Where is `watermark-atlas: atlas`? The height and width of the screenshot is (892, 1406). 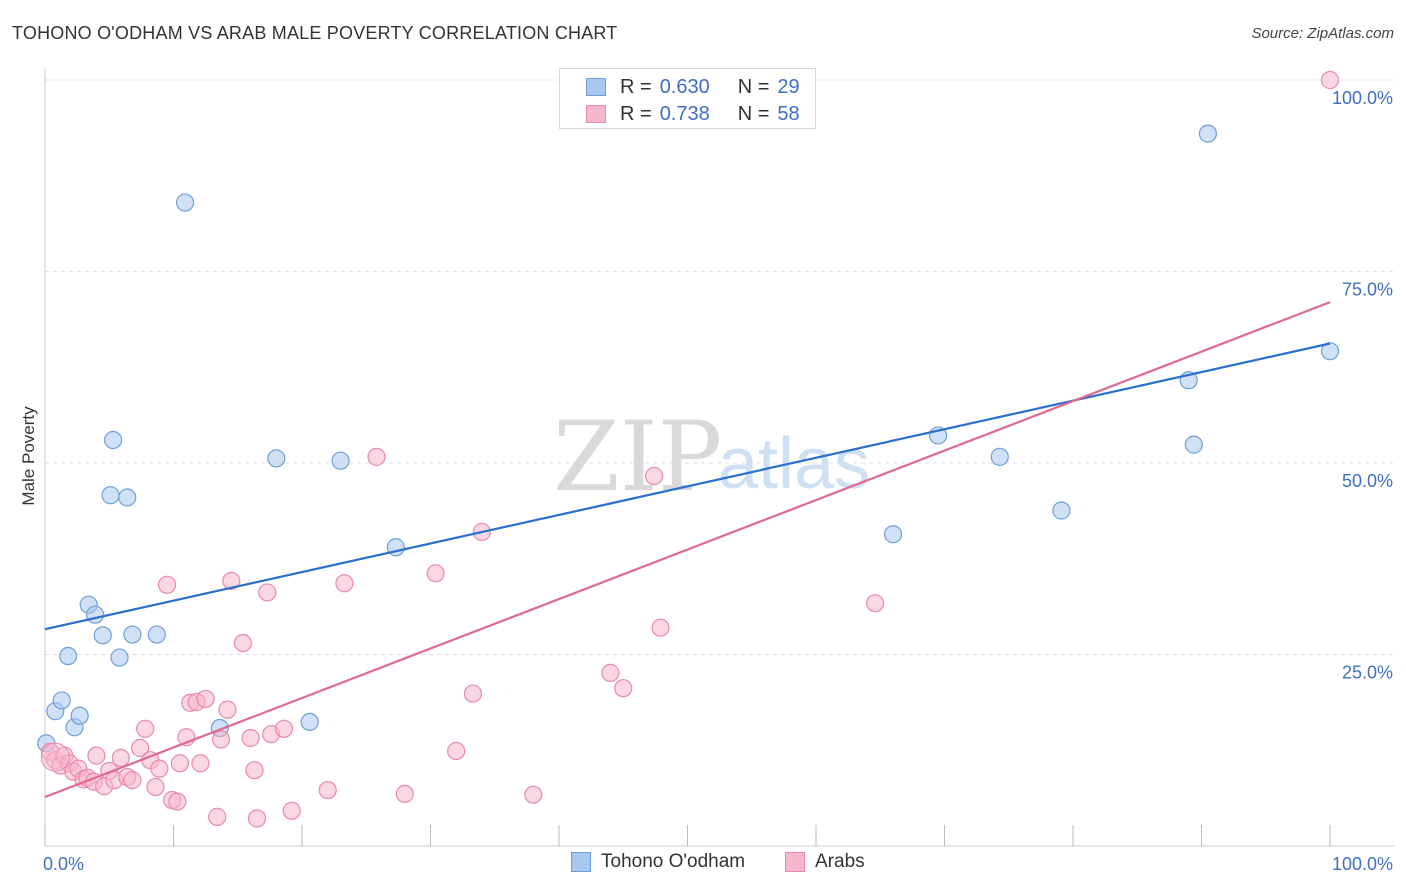
watermark-atlas: atlas is located at coordinates (794, 464).